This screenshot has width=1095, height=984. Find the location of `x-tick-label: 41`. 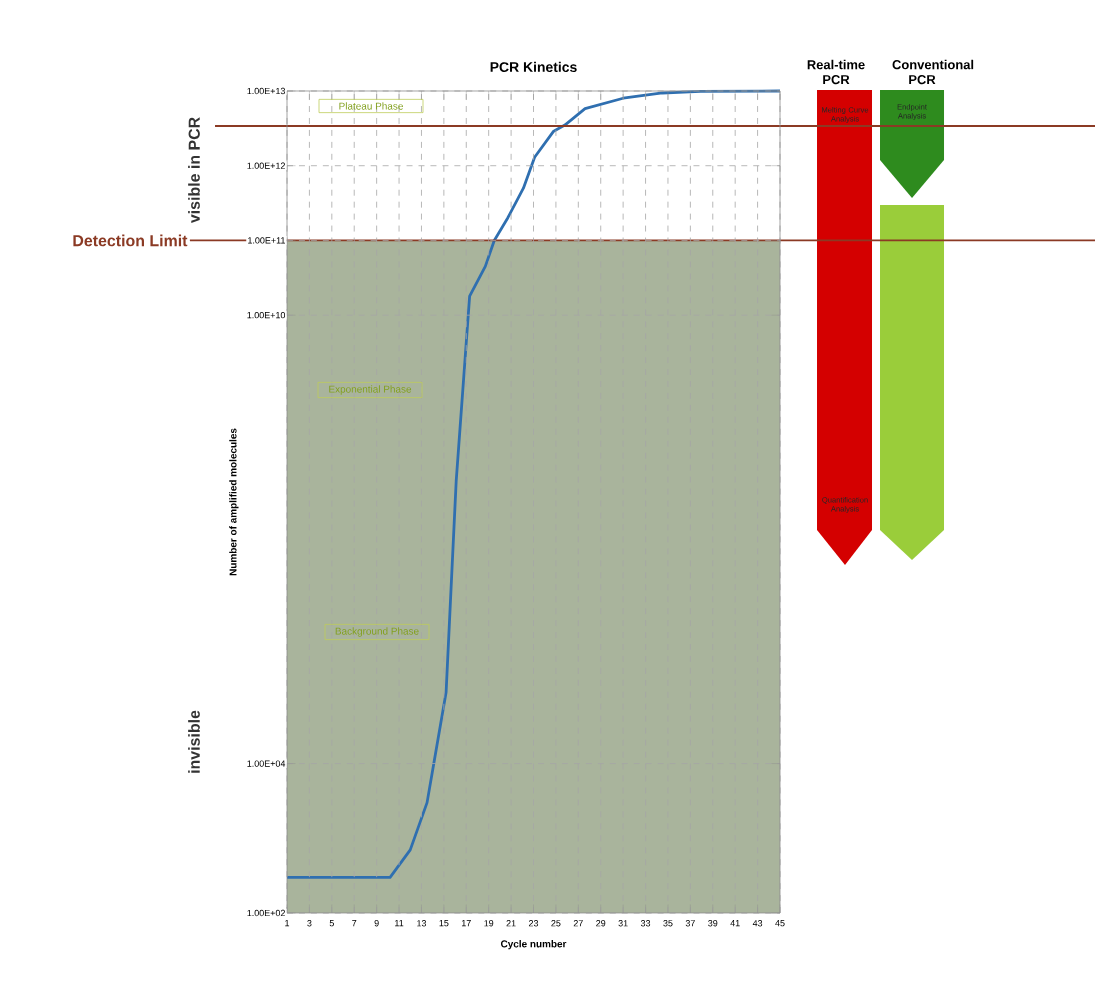

x-tick-label: 41 is located at coordinates (735, 923).